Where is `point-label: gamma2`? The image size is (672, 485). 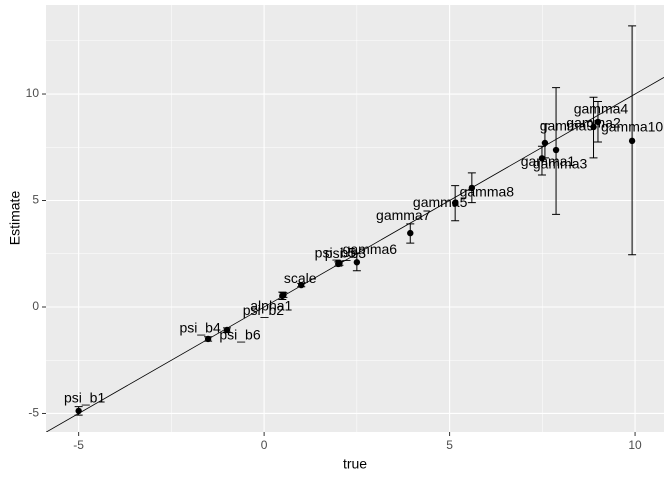
point-label: gamma2 is located at coordinates (593, 123).